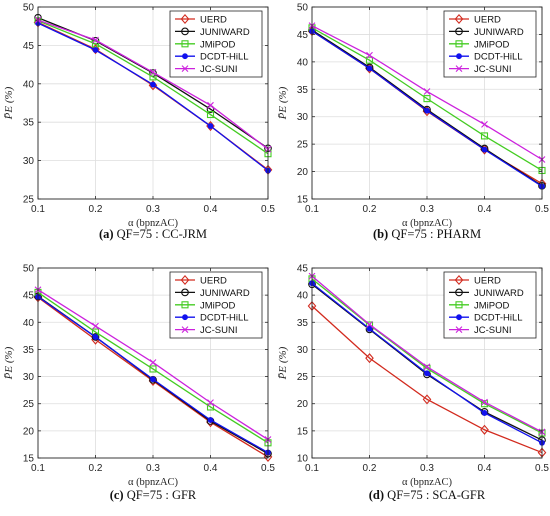  I want to click on caption-letter: (d), so click(378, 495).